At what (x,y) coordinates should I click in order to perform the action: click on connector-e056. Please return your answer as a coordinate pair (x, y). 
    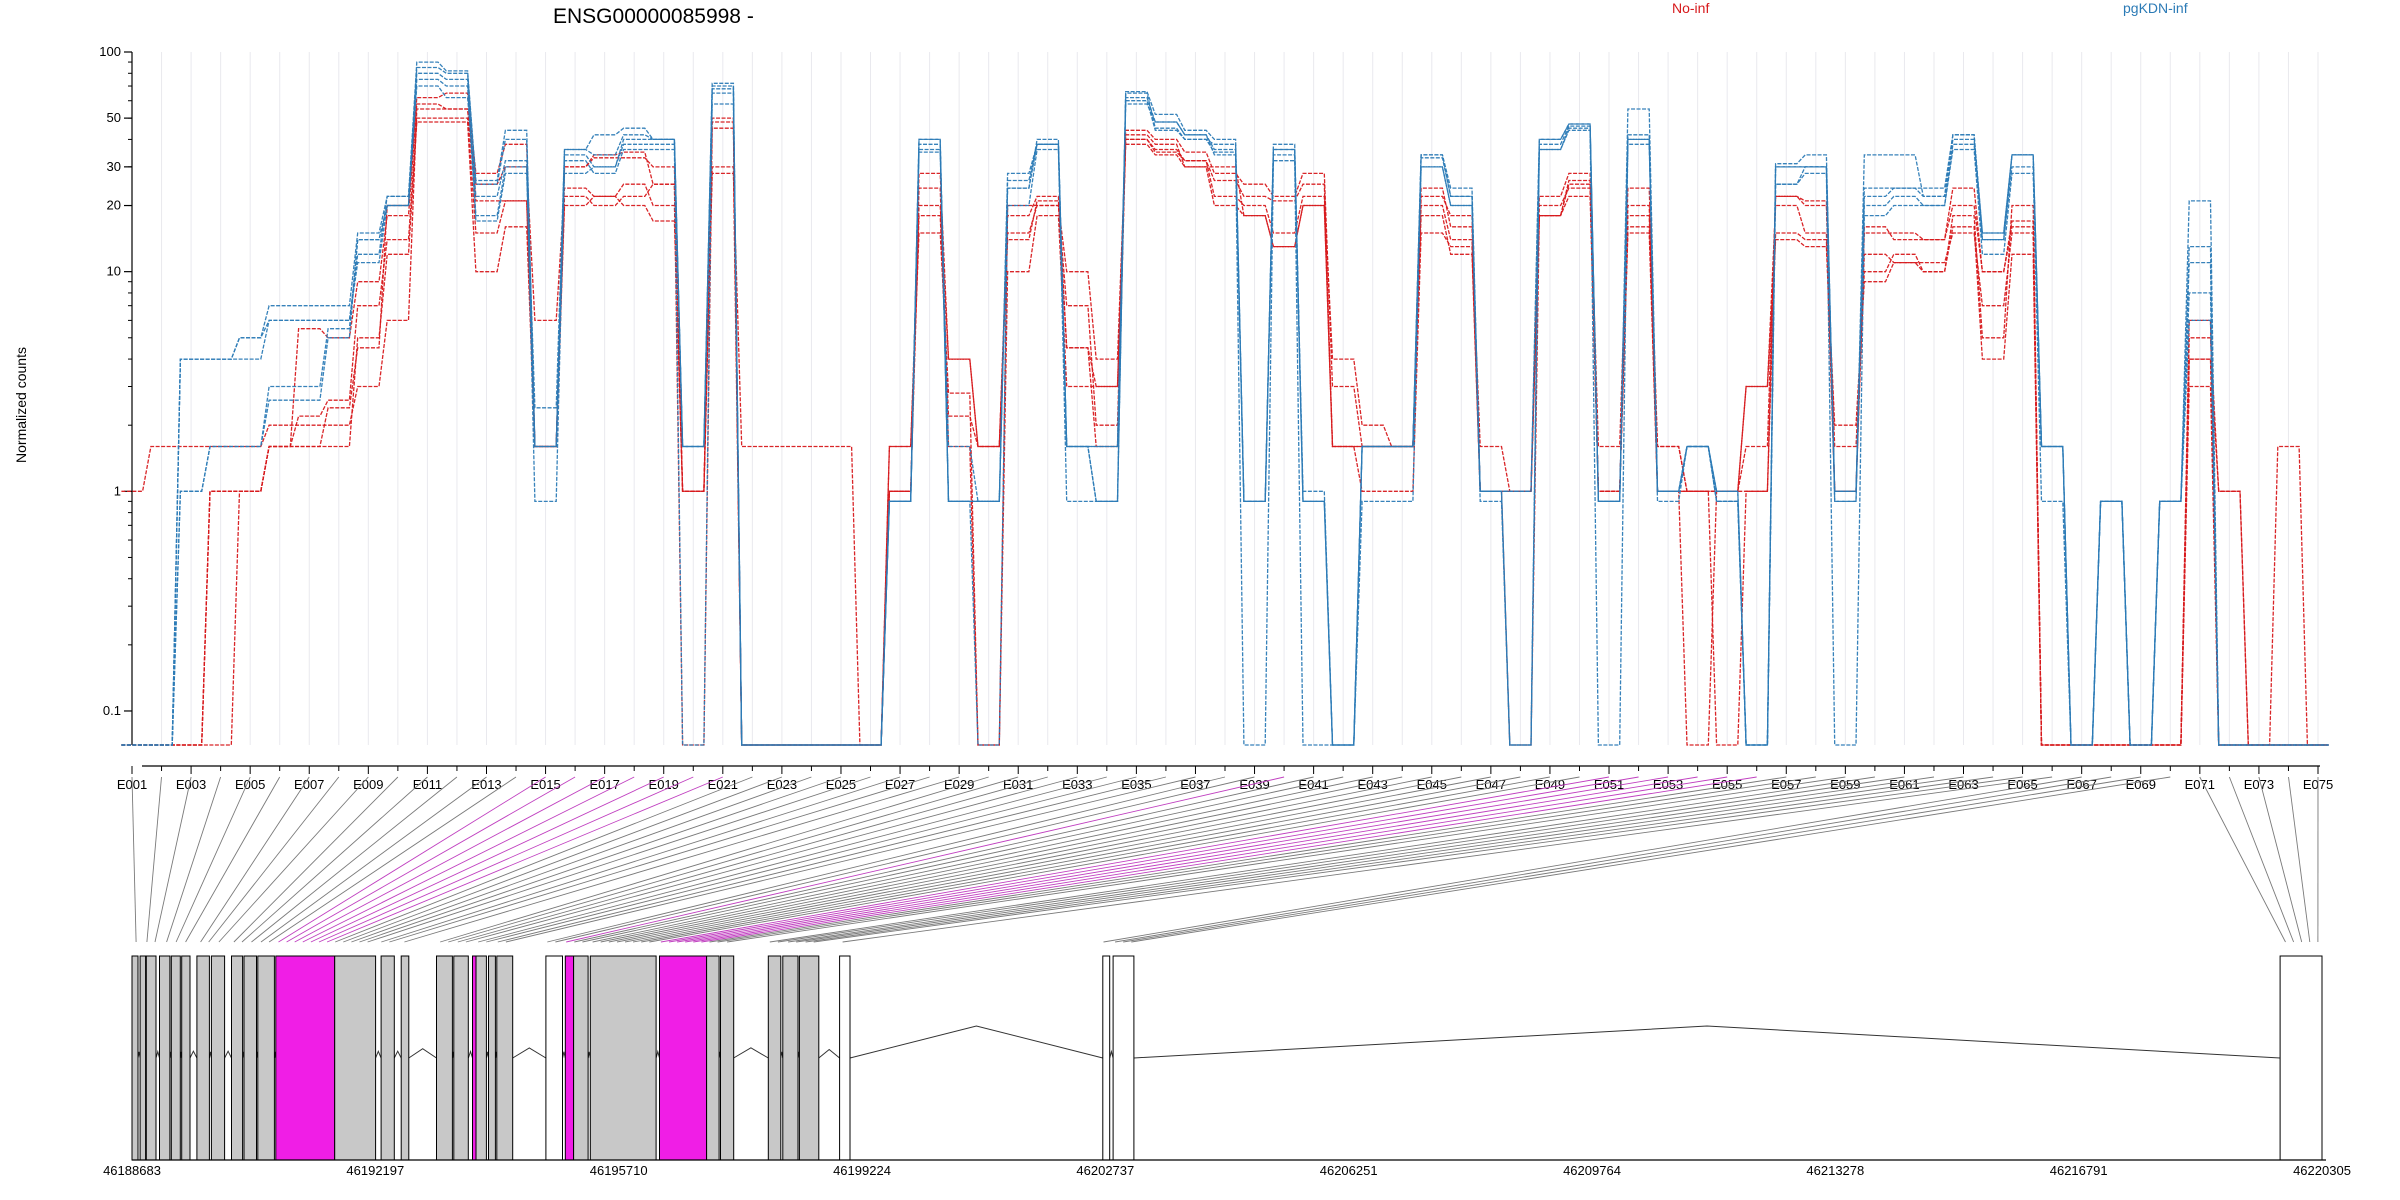
    Looking at the image, I should click on (1229, 859).